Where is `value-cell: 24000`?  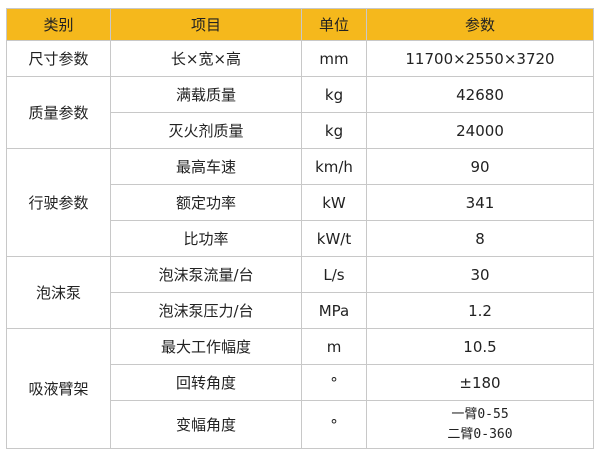
value-cell: 24000 is located at coordinates (480, 130).